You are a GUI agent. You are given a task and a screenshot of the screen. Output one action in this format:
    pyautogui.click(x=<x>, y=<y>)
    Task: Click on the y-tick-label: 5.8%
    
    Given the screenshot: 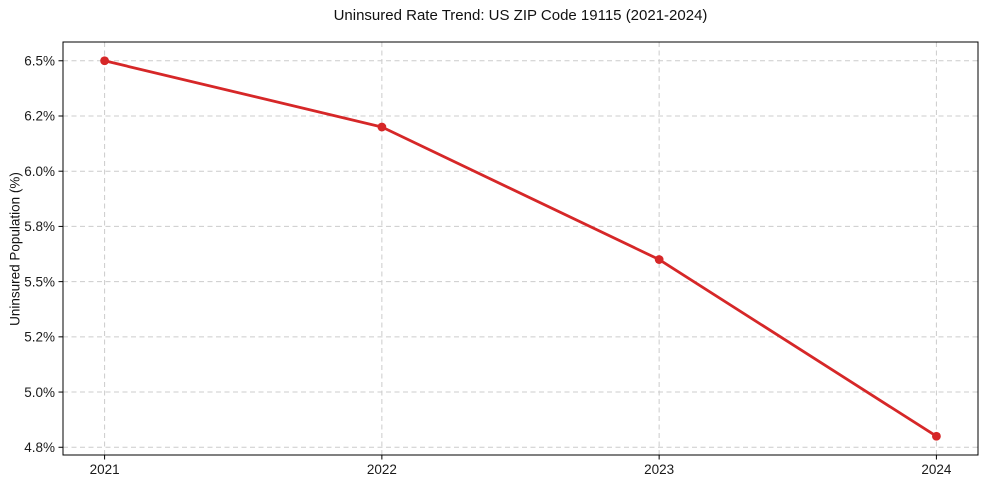 What is the action you would take?
    pyautogui.click(x=39, y=226)
    